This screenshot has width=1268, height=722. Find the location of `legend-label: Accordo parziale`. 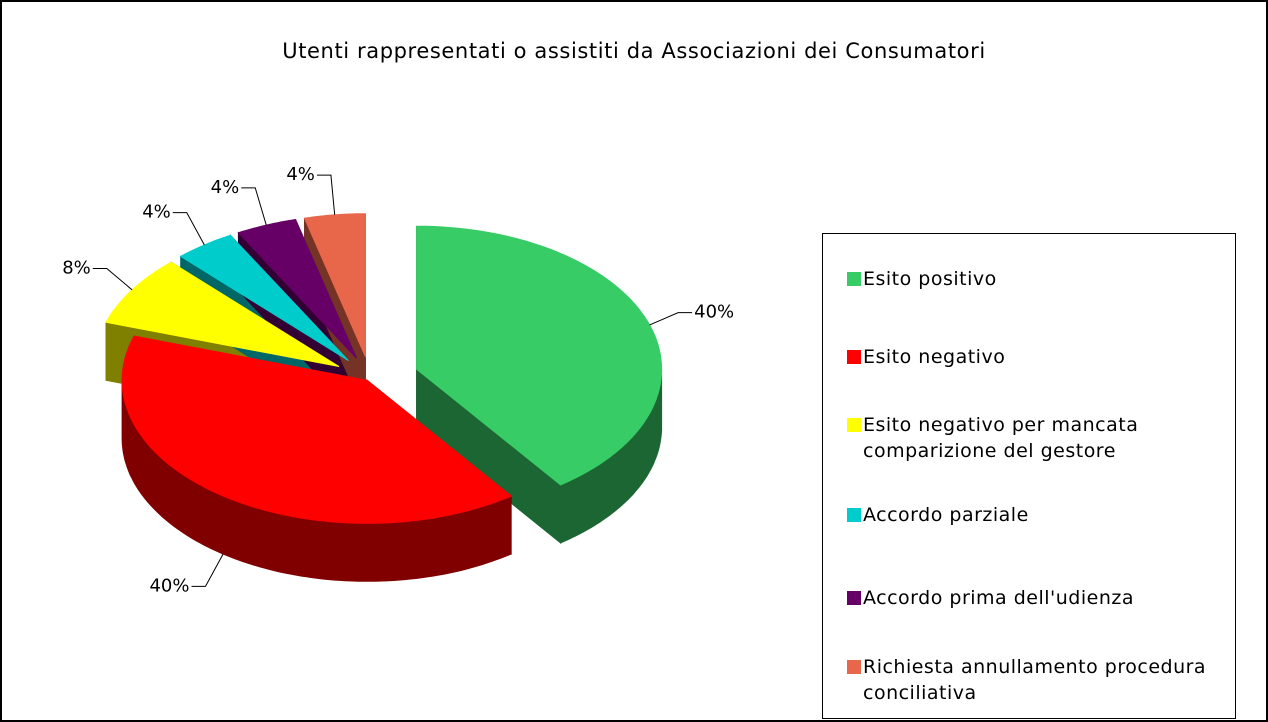

legend-label: Accordo parziale is located at coordinates (946, 515).